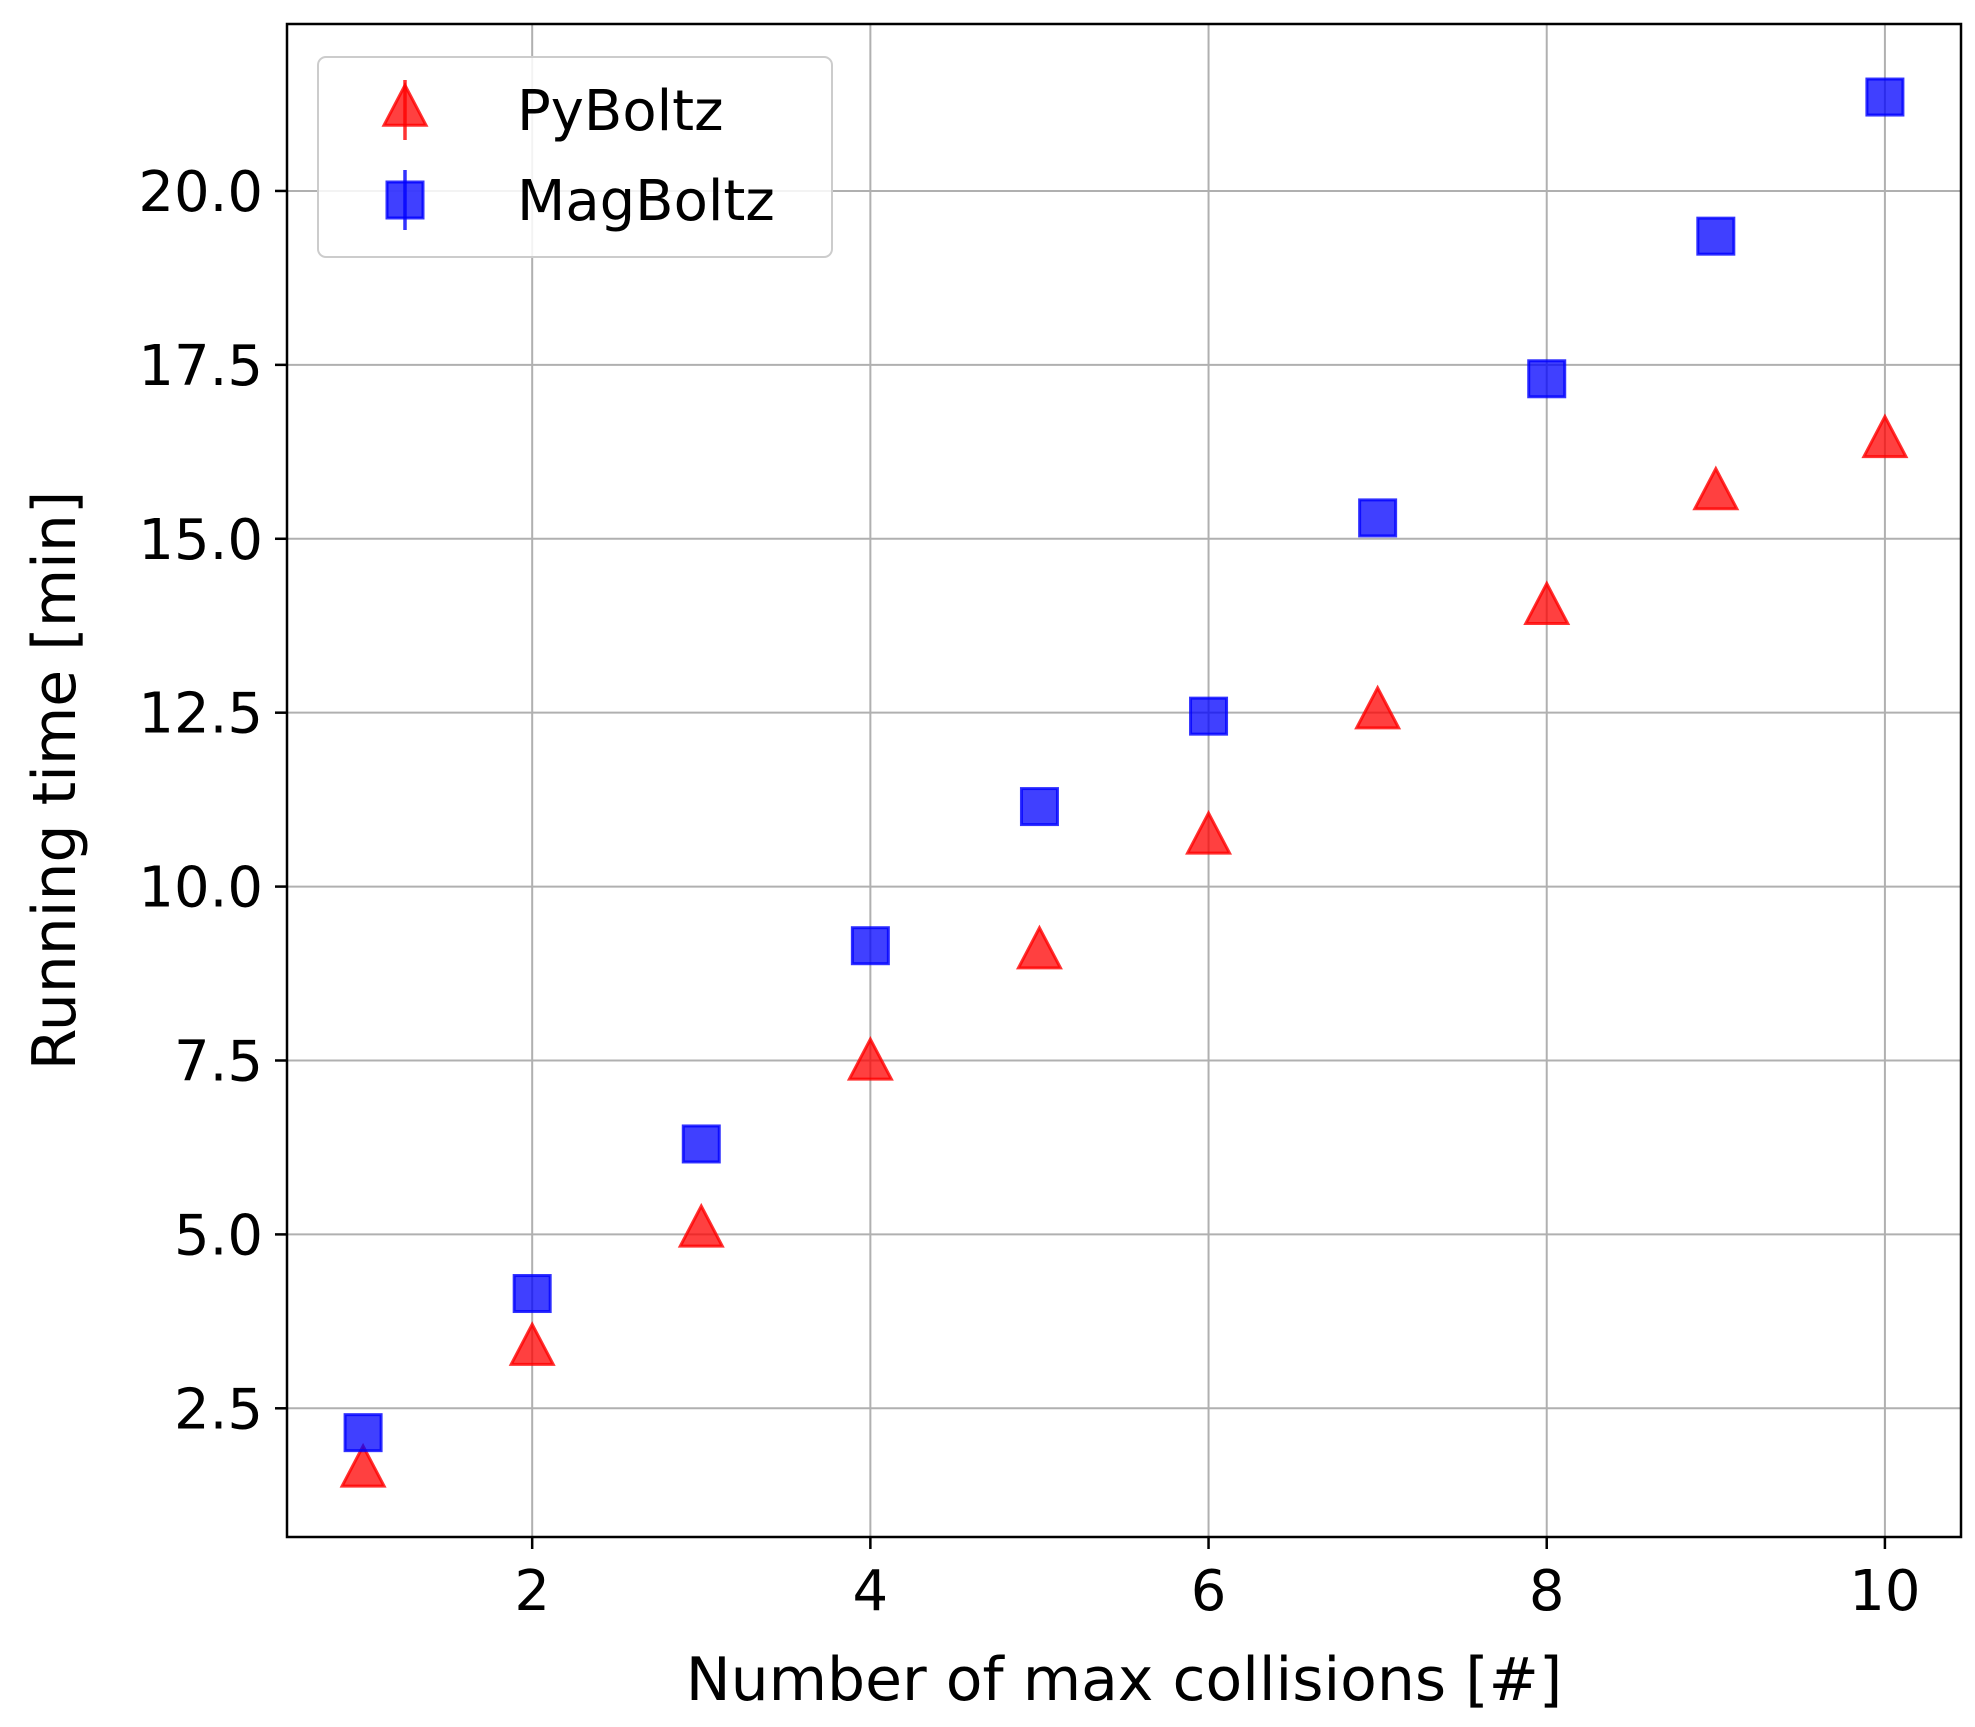  Describe the element at coordinates (1884, 1591) in the screenshot. I see `x-tick-label: 10` at that location.